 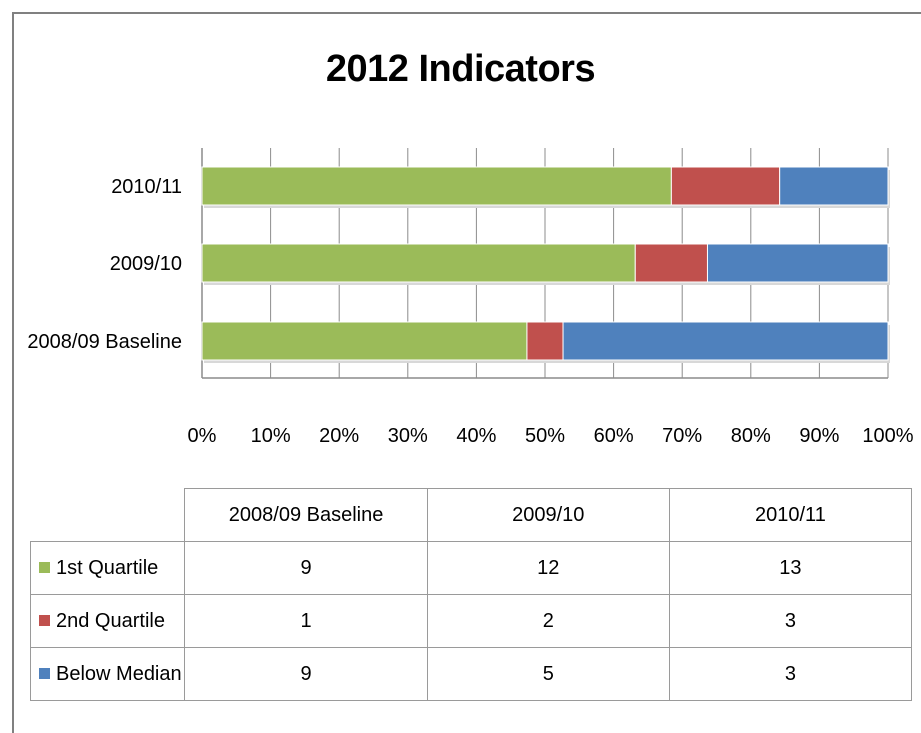 What do you see at coordinates (614, 436) in the screenshot?
I see `tick-label: 60%` at bounding box center [614, 436].